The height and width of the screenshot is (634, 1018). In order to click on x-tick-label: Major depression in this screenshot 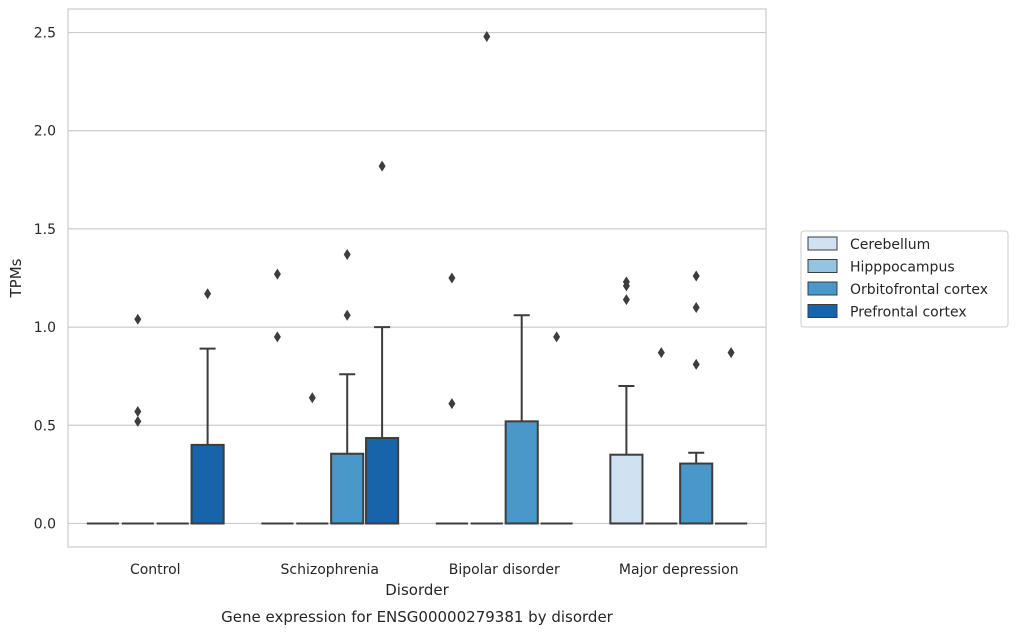, I will do `click(679, 570)`.